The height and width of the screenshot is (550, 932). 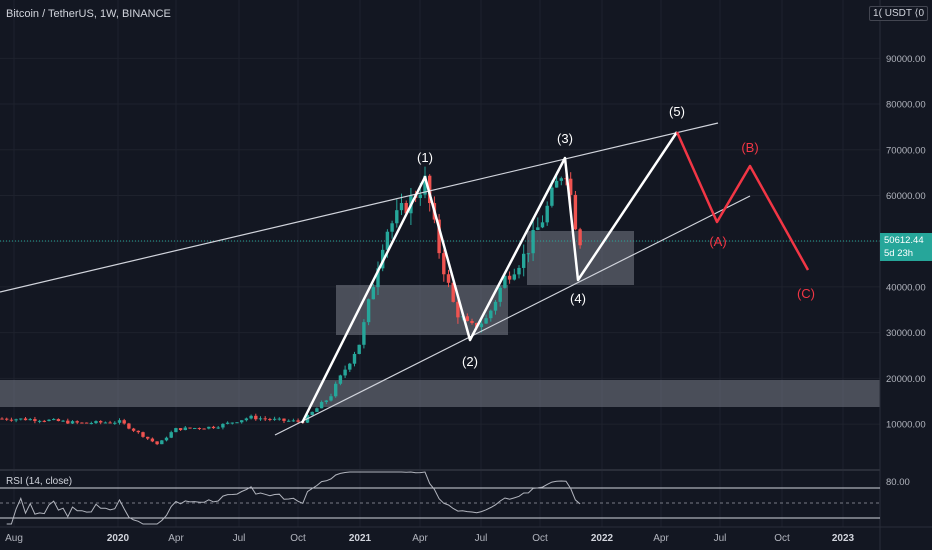 What do you see at coordinates (749, 147) in the screenshot?
I see `wave-label: (B)` at bounding box center [749, 147].